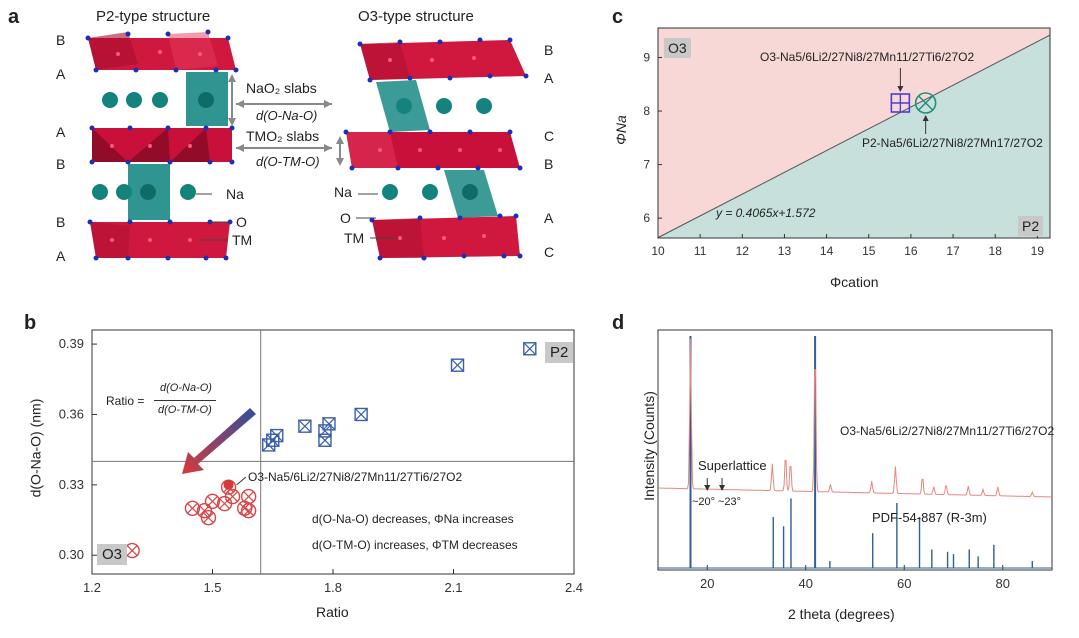 The height and width of the screenshot is (638, 1079). Describe the element at coordinates (413, 519) in the screenshot. I see `b-note-1: d(O-Na-O) decreases, ΦNa increases` at that location.